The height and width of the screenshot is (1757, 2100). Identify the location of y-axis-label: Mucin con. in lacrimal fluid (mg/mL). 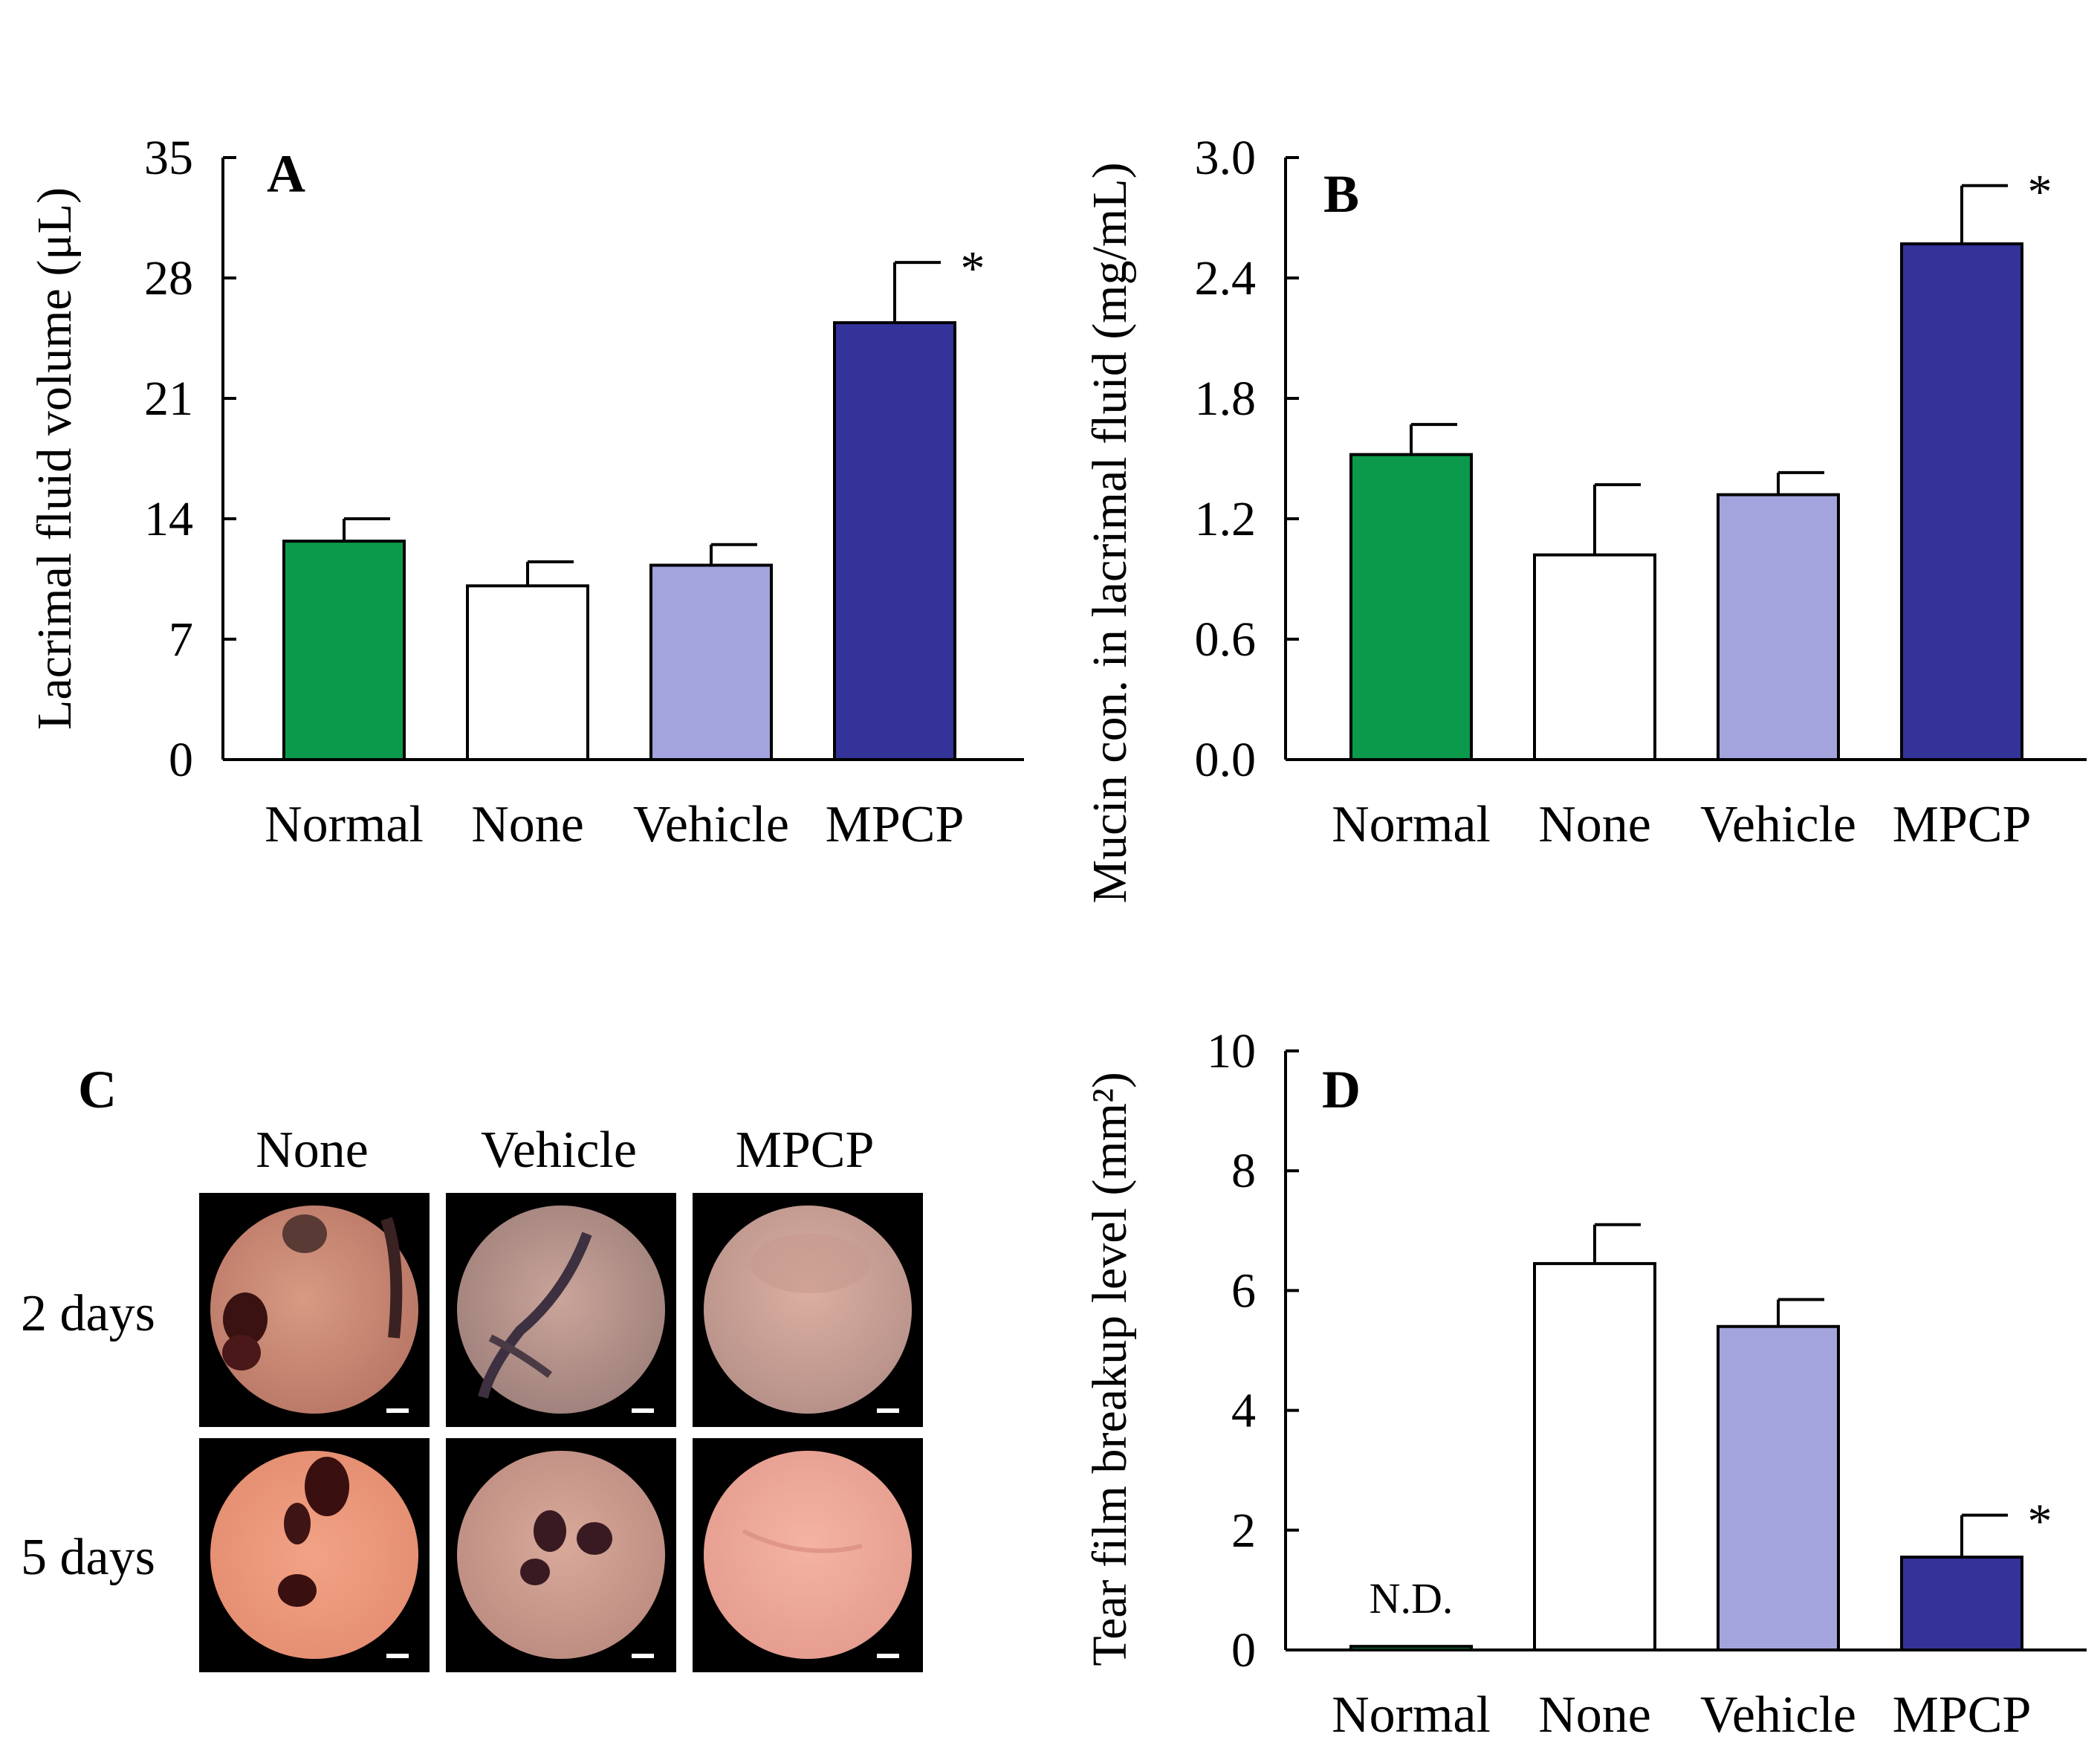
(1110, 532).